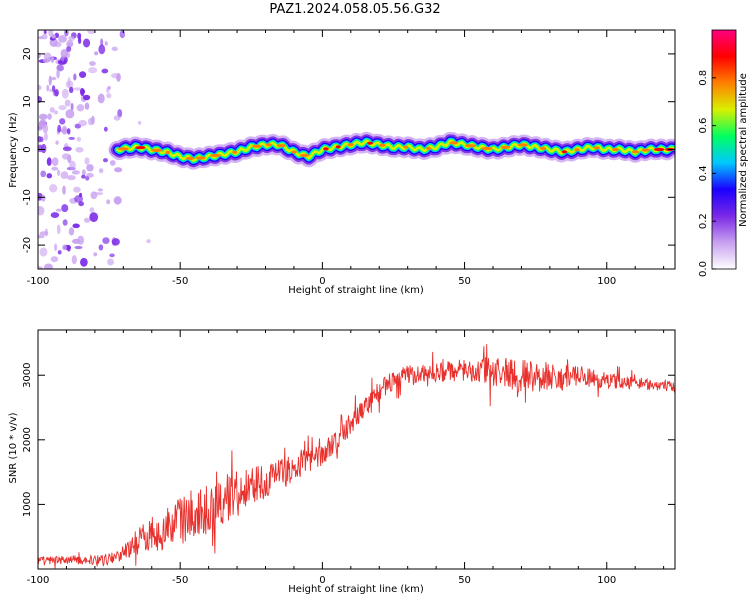  What do you see at coordinates (724, 149) in the screenshot?
I see `colorbar-gradient` at bounding box center [724, 149].